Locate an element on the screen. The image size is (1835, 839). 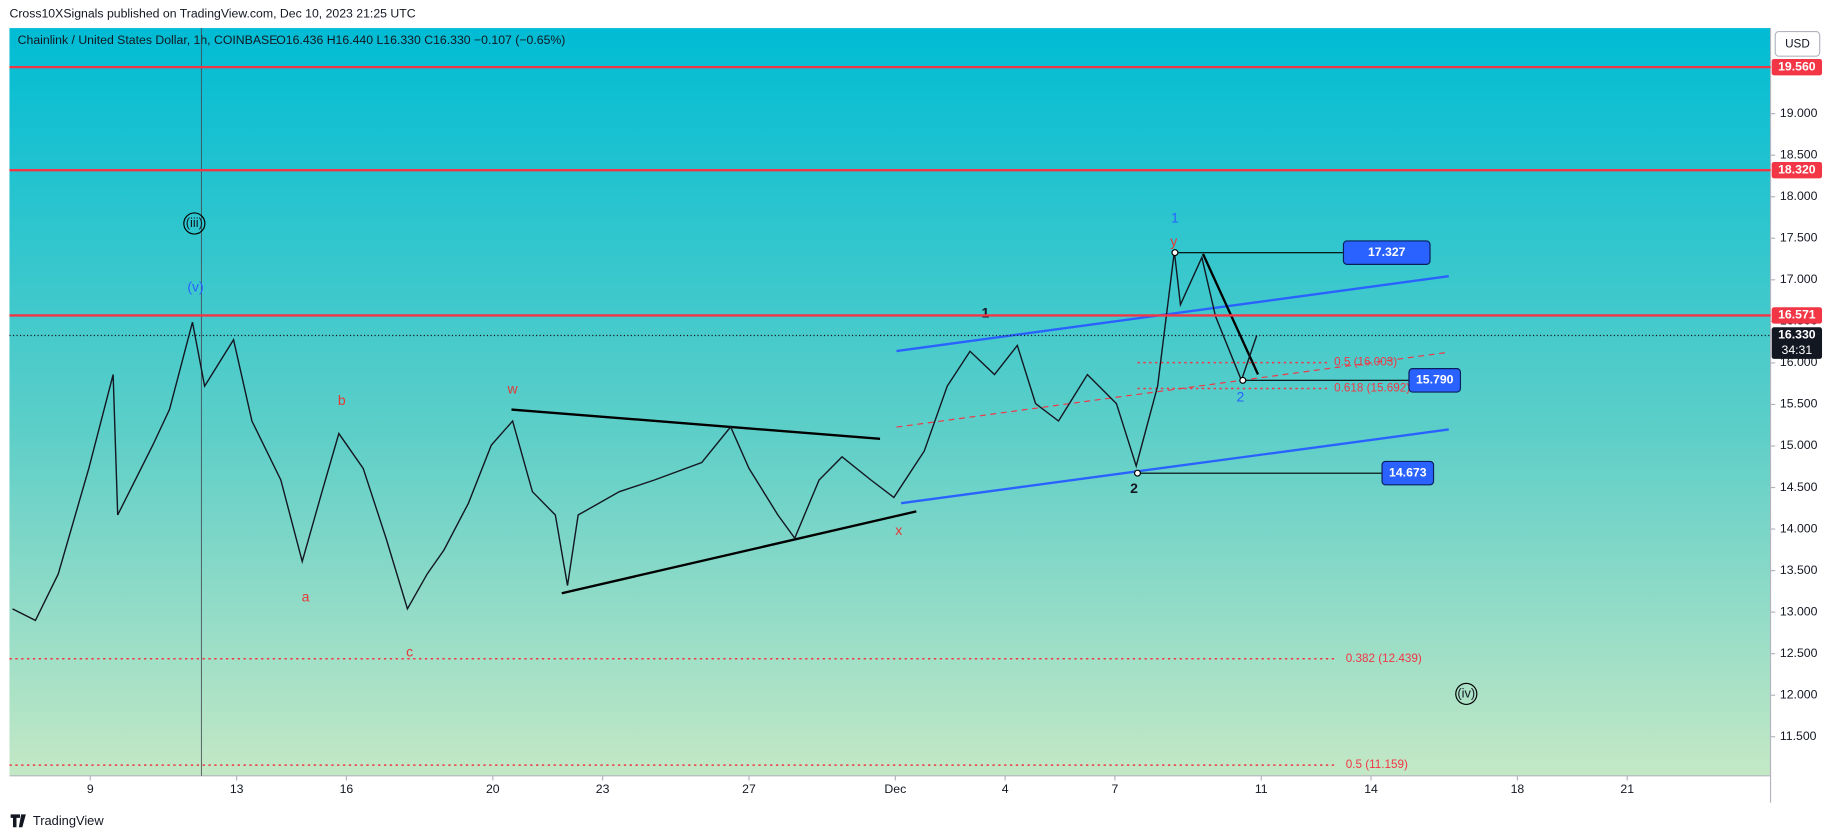
y-tick-label: 17.500 is located at coordinates (1799, 238).